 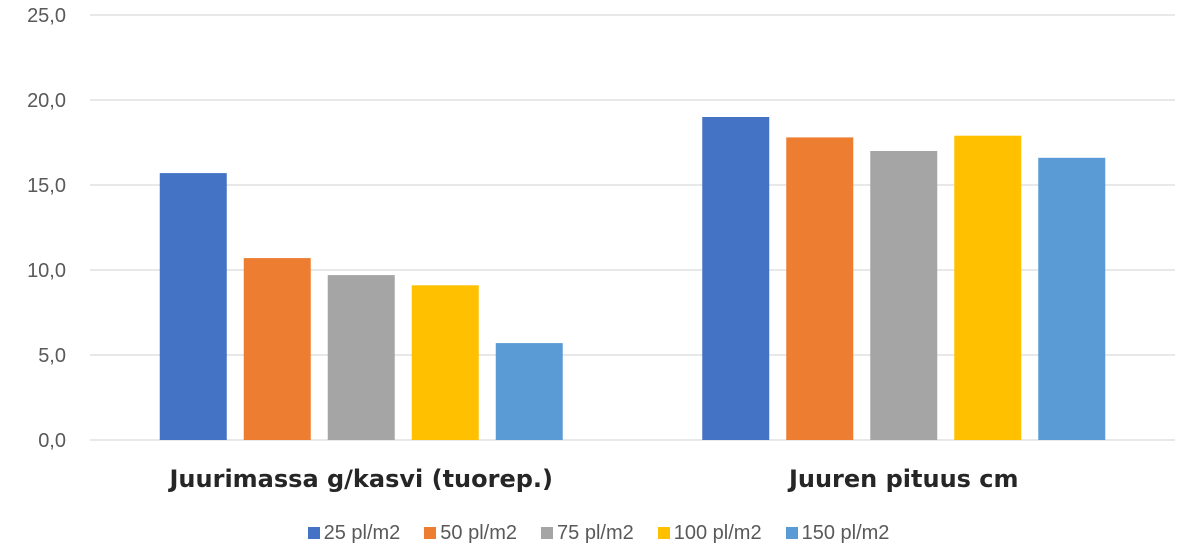 What do you see at coordinates (46, 101) in the screenshot?
I see `y-tick-label: 20,0` at bounding box center [46, 101].